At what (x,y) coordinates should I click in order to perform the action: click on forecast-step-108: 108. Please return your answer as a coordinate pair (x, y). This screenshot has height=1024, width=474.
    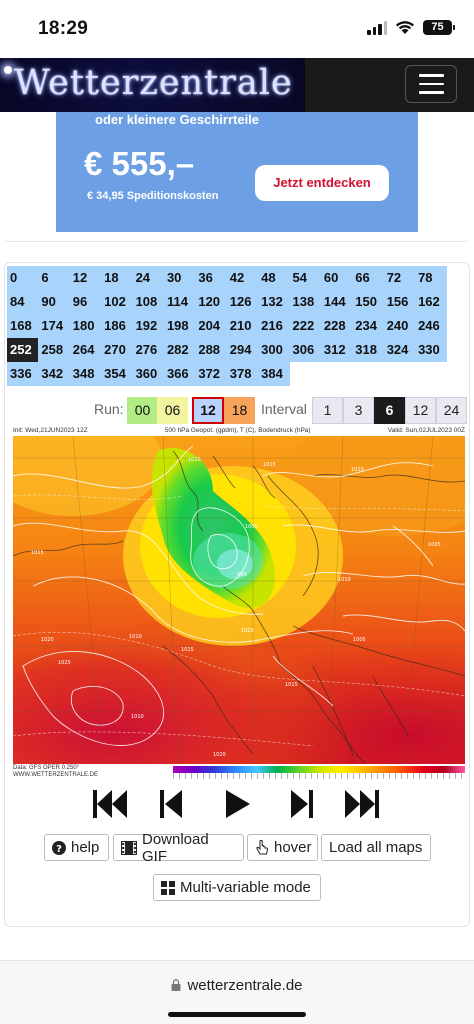
    Looking at the image, I should click on (146, 301).